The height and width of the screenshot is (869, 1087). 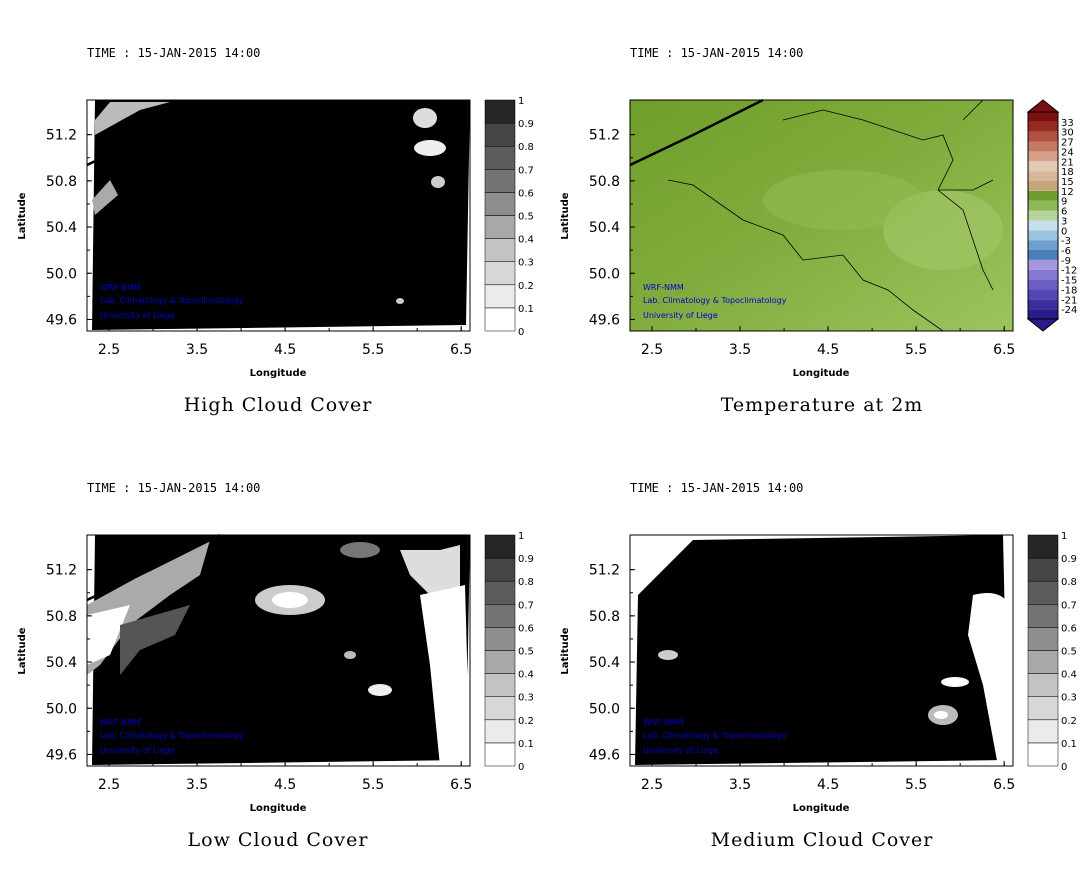 What do you see at coordinates (1066, 251) in the screenshot?
I see `colorbar-label: -6` at bounding box center [1066, 251].